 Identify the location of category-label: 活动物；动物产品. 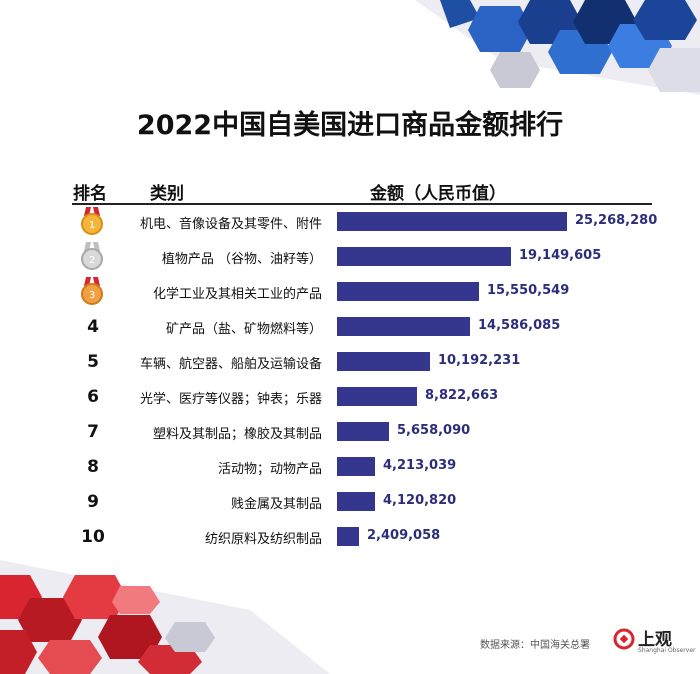
(269, 469).